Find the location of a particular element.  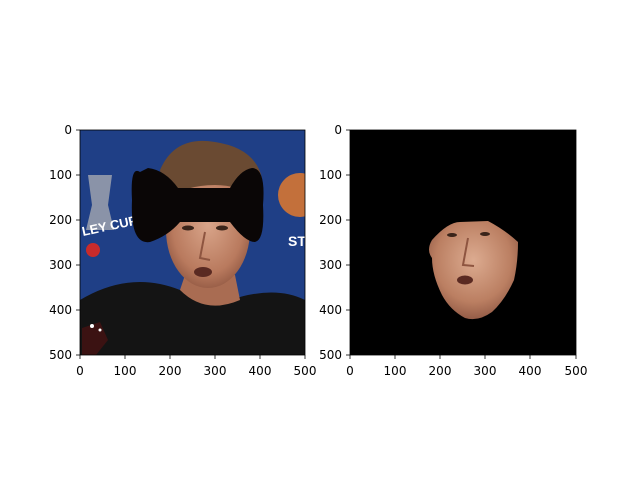

left-xtick-label: 200 is located at coordinates (170, 371).